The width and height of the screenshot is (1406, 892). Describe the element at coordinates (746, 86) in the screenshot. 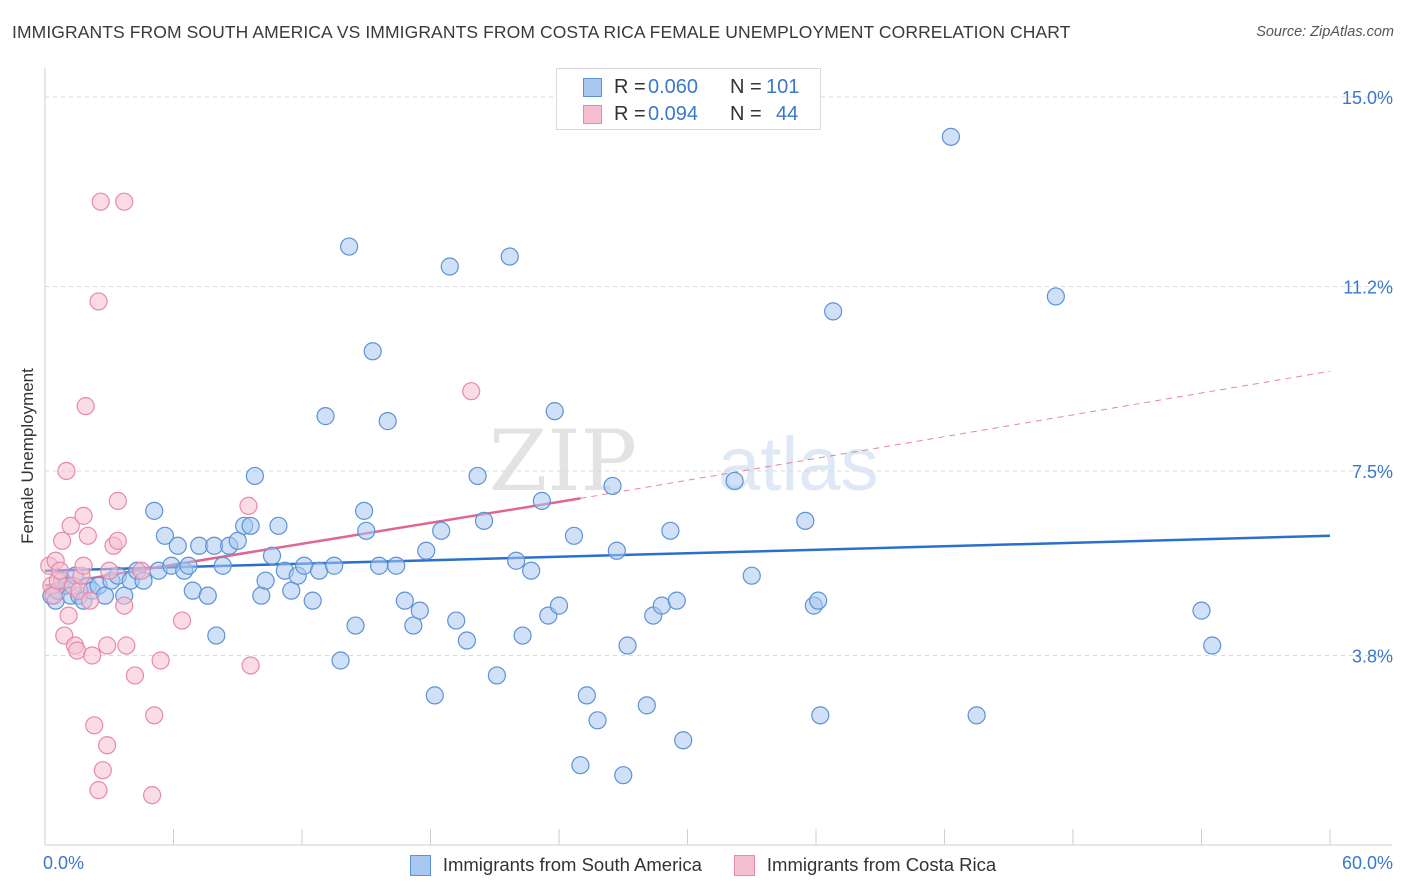

I see `legend-n-label: N =` at that location.